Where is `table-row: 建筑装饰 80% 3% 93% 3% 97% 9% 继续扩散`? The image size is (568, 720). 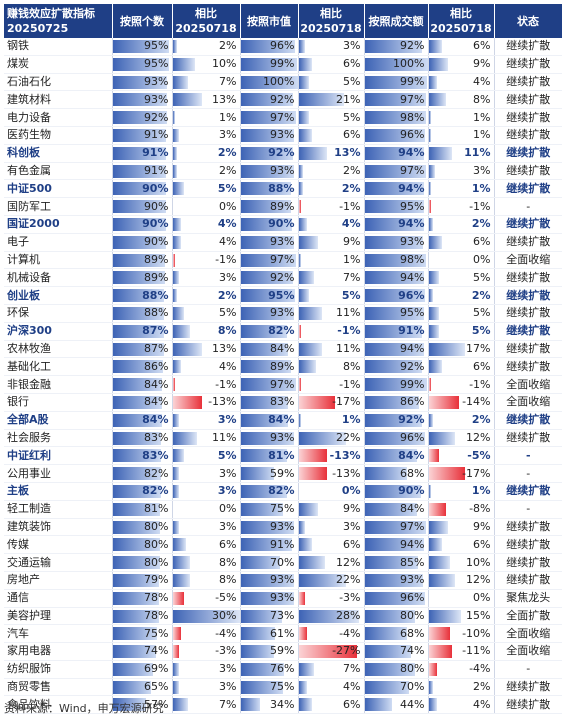 table-row: 建筑装饰 80% 3% 93% 3% 97% 9% 继续扩散 is located at coordinates (283, 527).